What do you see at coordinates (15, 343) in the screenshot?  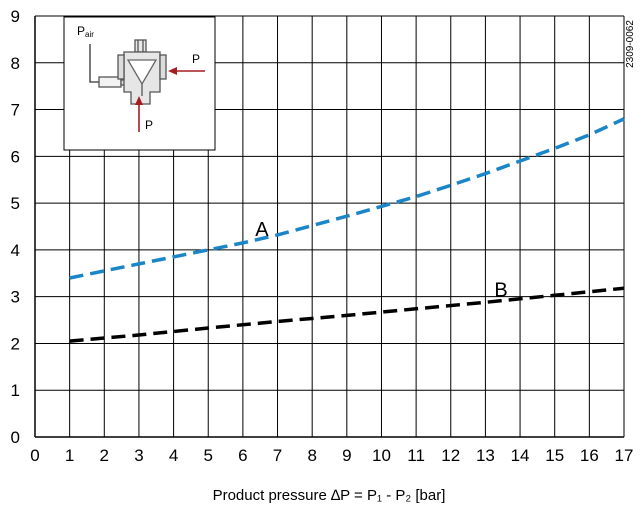 I see `y-tick-label: 2` at bounding box center [15, 343].